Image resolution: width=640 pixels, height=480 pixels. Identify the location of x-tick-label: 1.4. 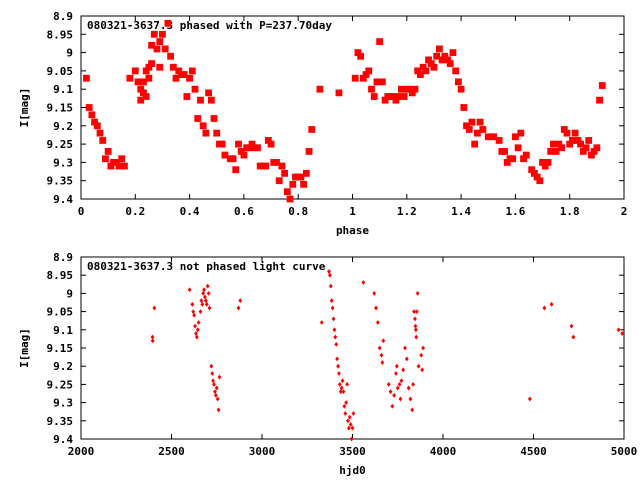
(461, 211).